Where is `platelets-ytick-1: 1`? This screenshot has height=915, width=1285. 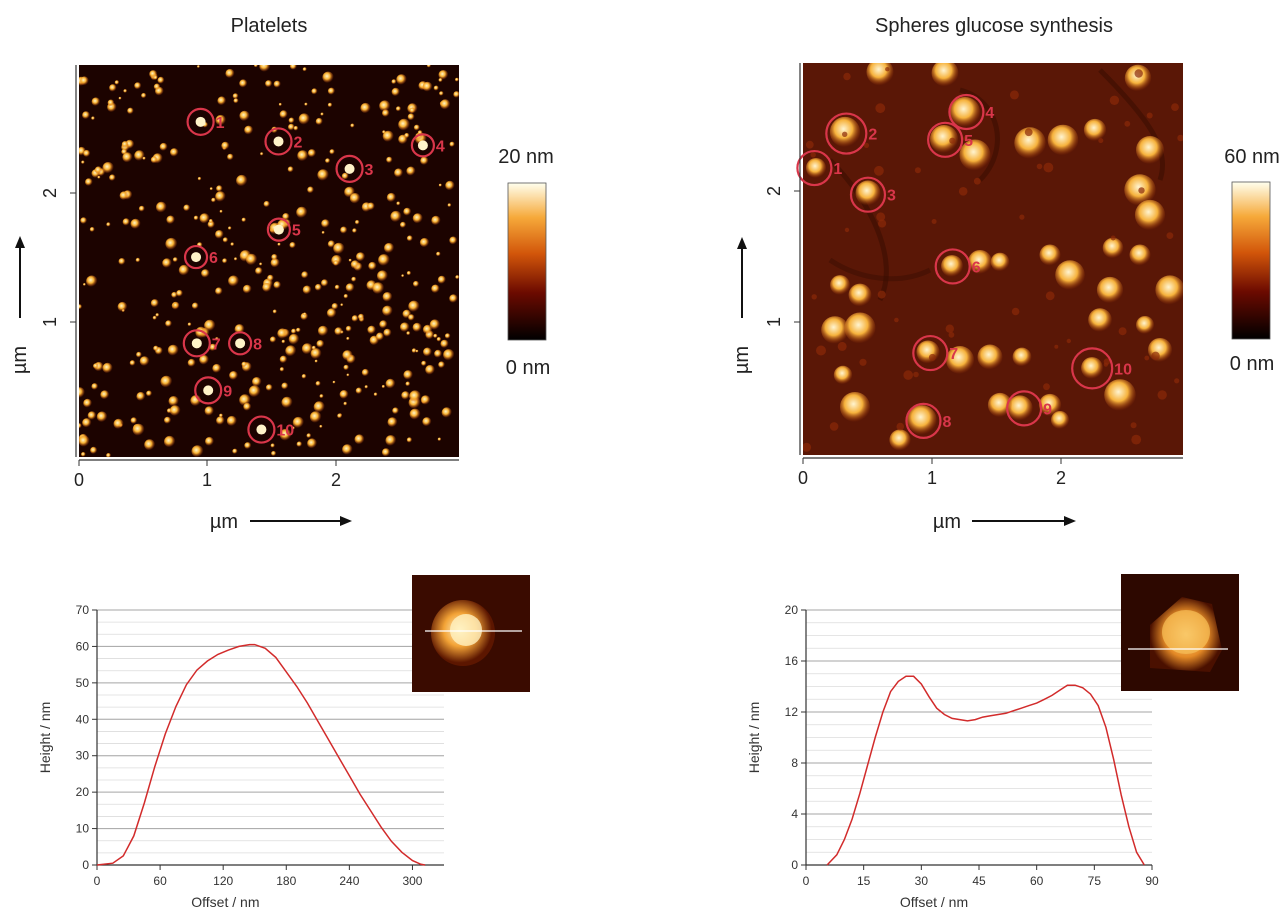
platelets-ytick-1: 1 is located at coordinates (50, 322).